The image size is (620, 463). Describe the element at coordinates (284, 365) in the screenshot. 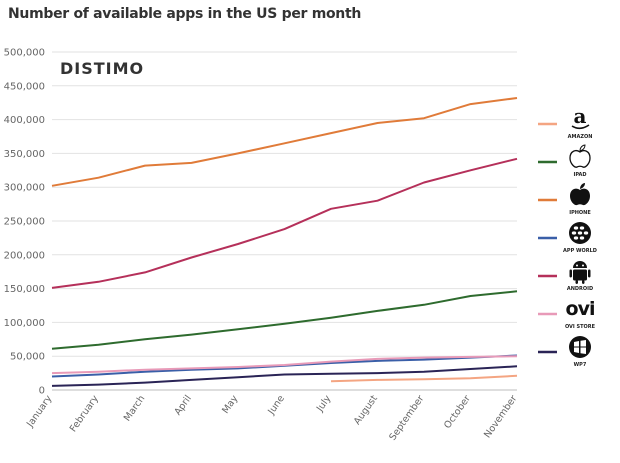

I see `series-line-ovi-store` at that location.